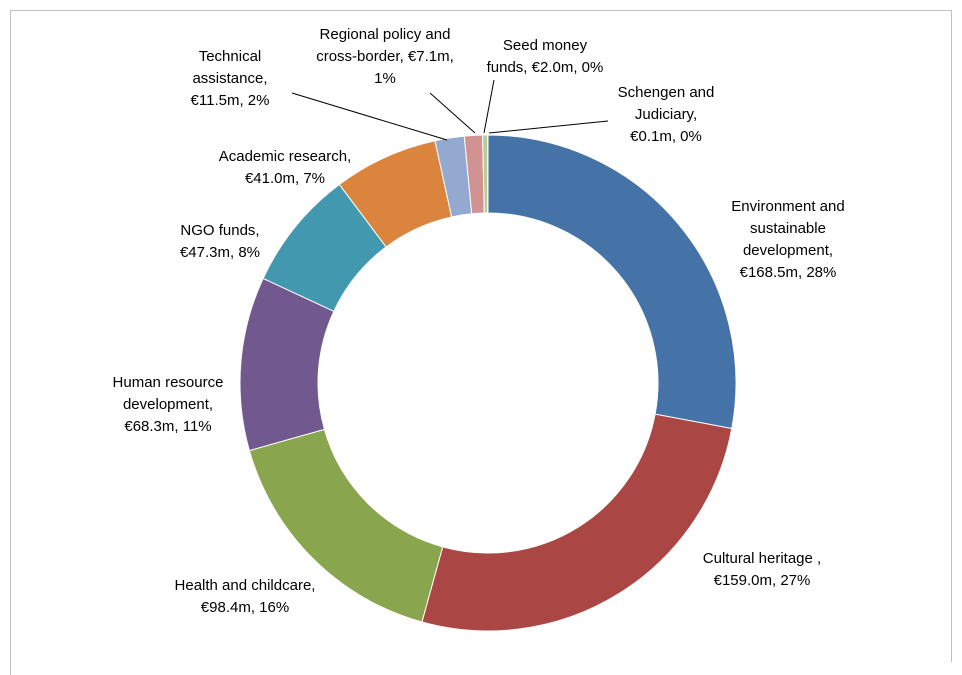 The image size is (962, 675). What do you see at coordinates (245, 607) in the screenshot?
I see `value-label: €98.4m, 16%` at bounding box center [245, 607].